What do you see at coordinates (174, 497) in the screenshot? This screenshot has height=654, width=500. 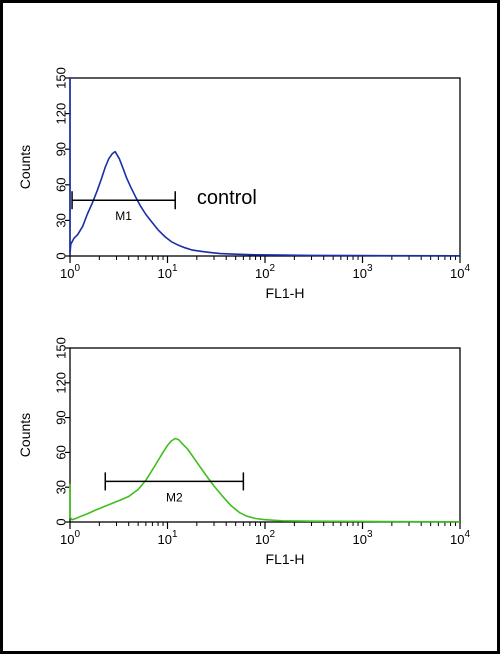 I see `marker-label: M2` at bounding box center [174, 497].